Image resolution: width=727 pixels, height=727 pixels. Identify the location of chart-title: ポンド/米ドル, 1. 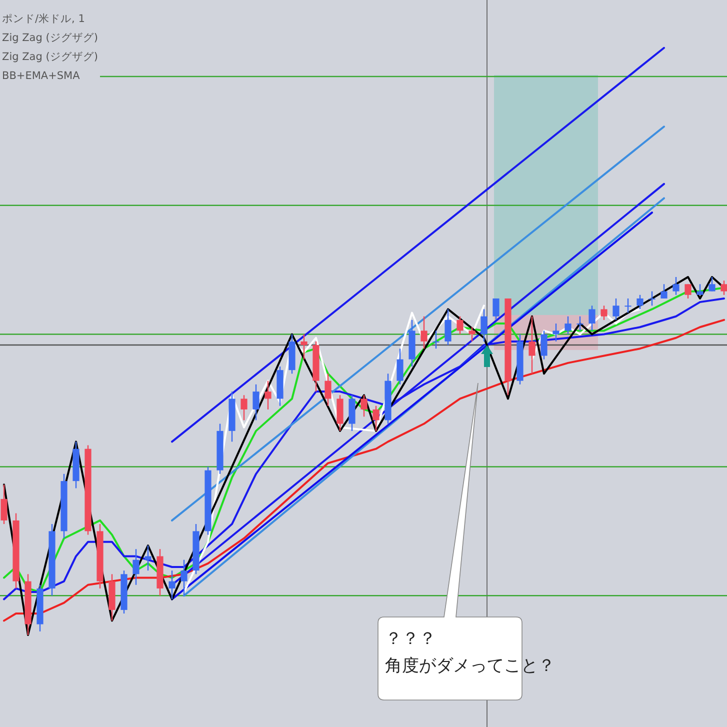
(43, 18).